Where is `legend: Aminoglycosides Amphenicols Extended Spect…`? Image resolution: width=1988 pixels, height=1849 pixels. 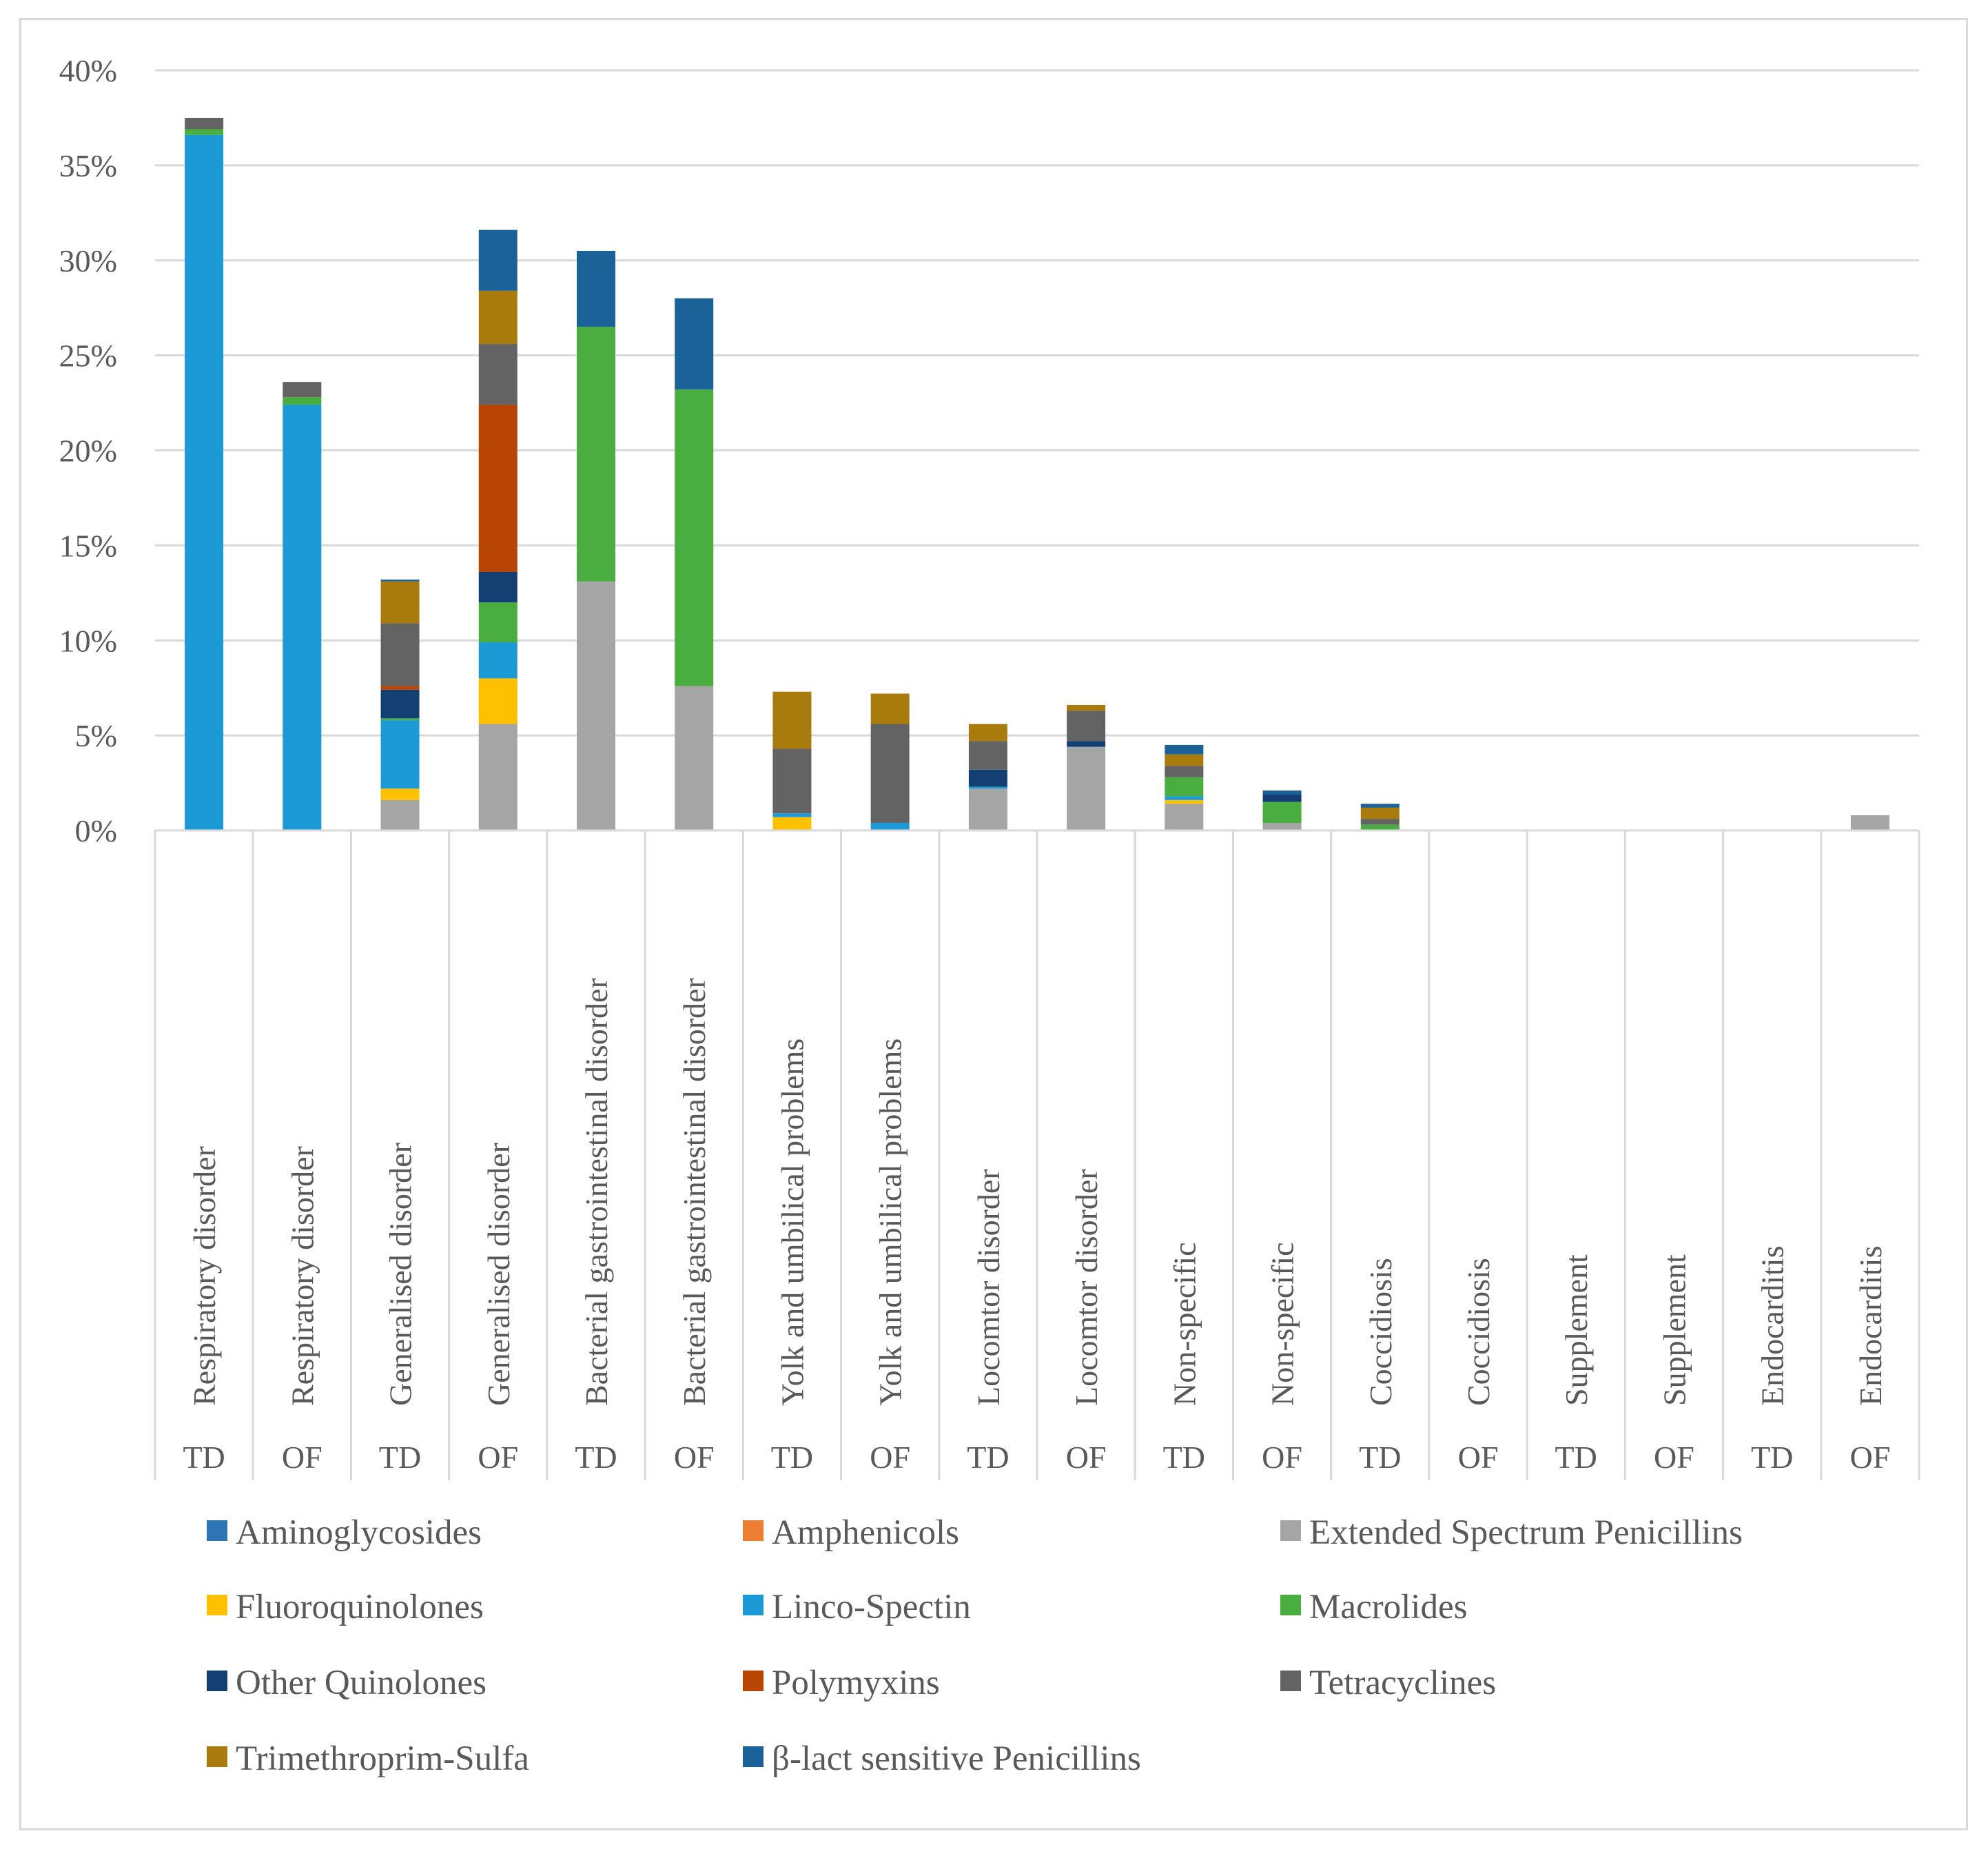 legend: Aminoglycosides Amphenicols Extended Spect… is located at coordinates (975, 1645).